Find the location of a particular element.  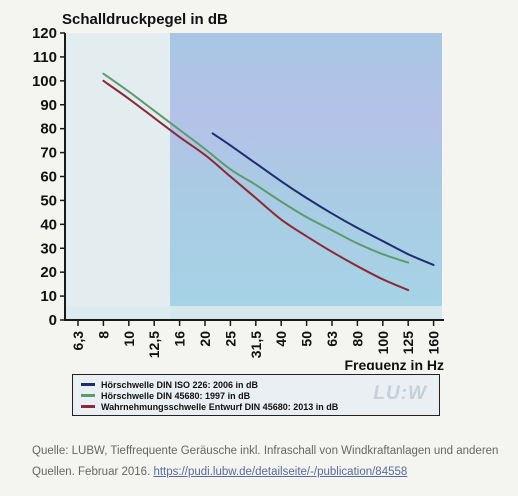

x-tick-label: 16 is located at coordinates (180, 339).